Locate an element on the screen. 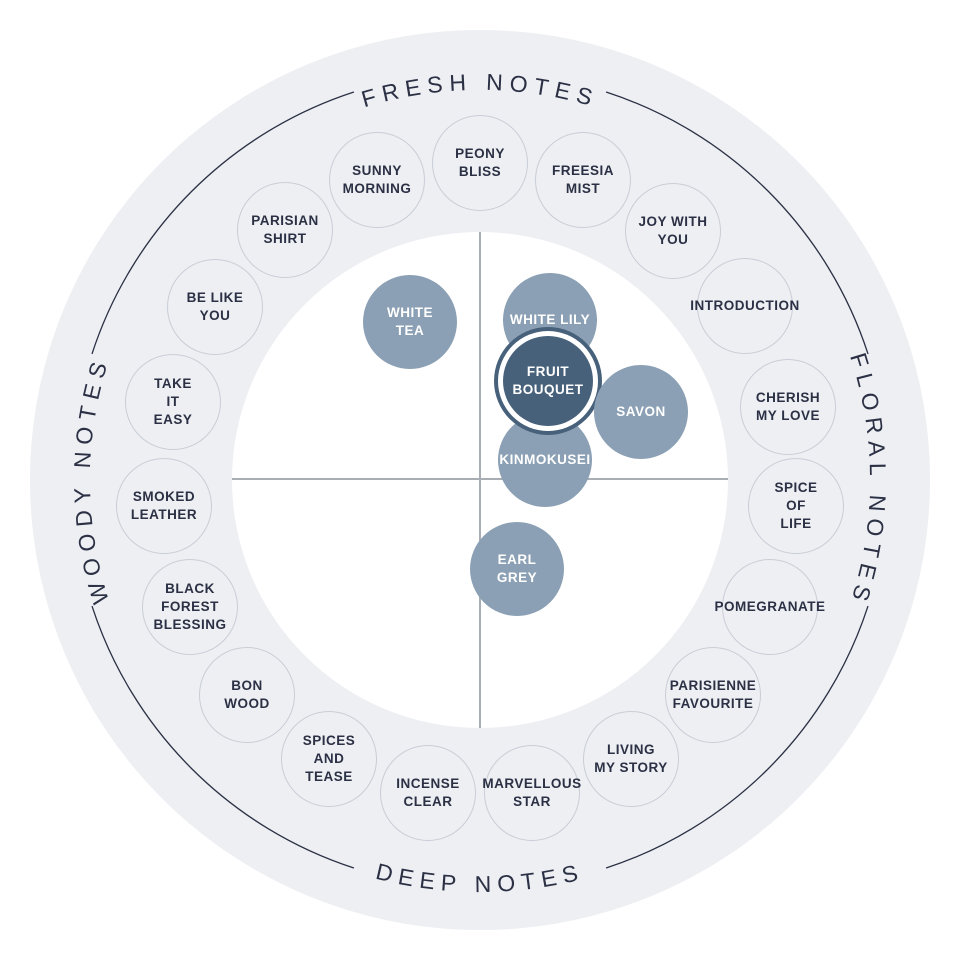  fragrance-label: EARL GREY is located at coordinates (517, 568).